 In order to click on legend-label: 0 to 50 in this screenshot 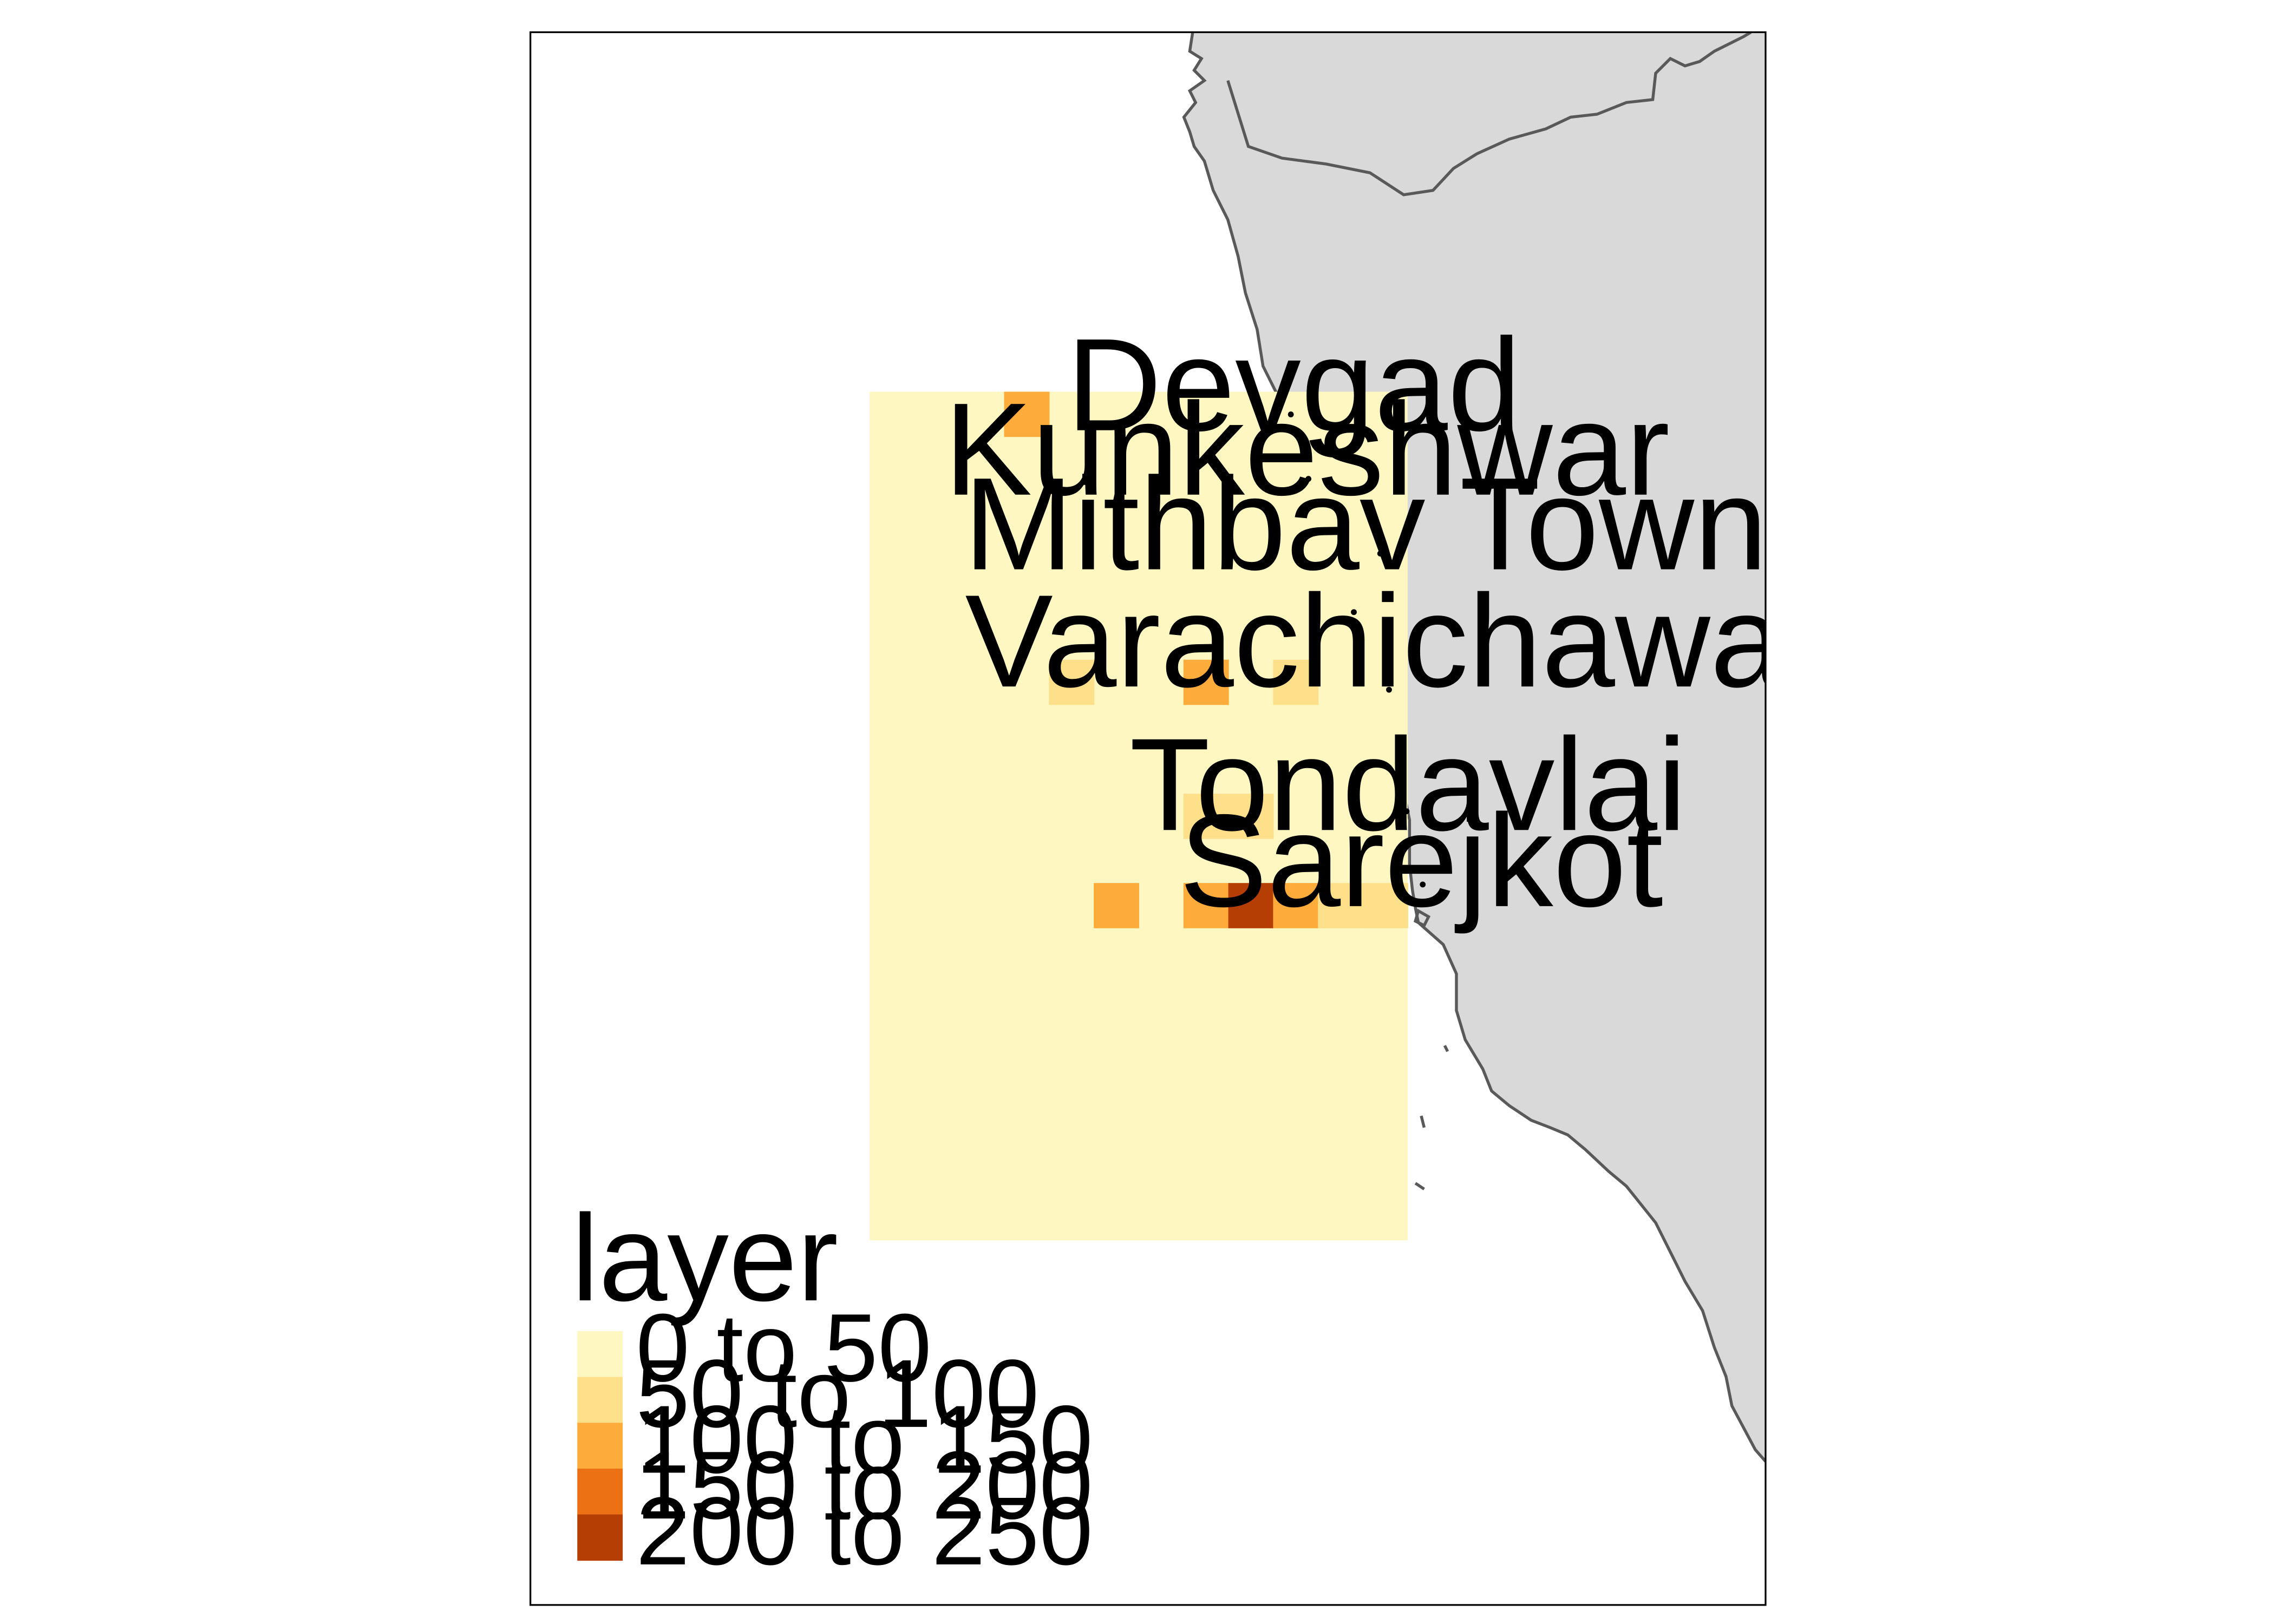, I will do `click(784, 1347)`.